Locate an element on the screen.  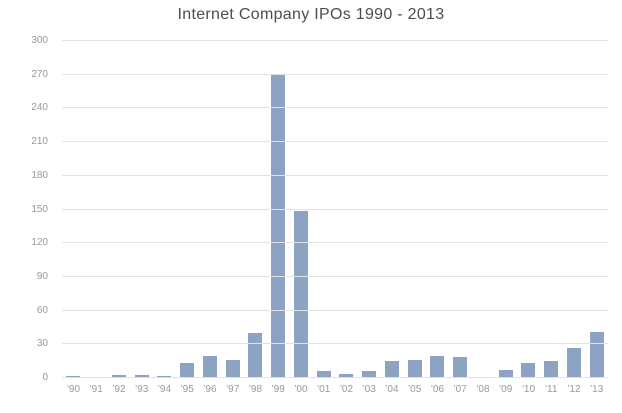
x-tick-label: ’92 is located at coordinates (119, 389).